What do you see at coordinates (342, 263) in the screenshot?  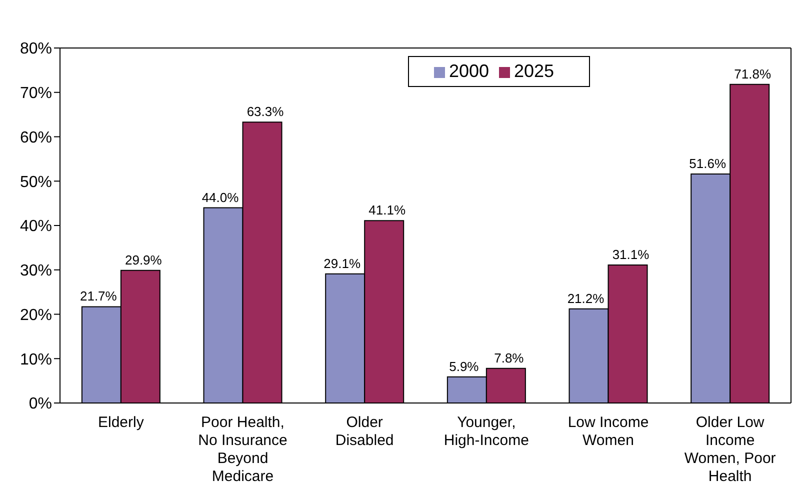 I see `data-label: 29.1%` at bounding box center [342, 263].